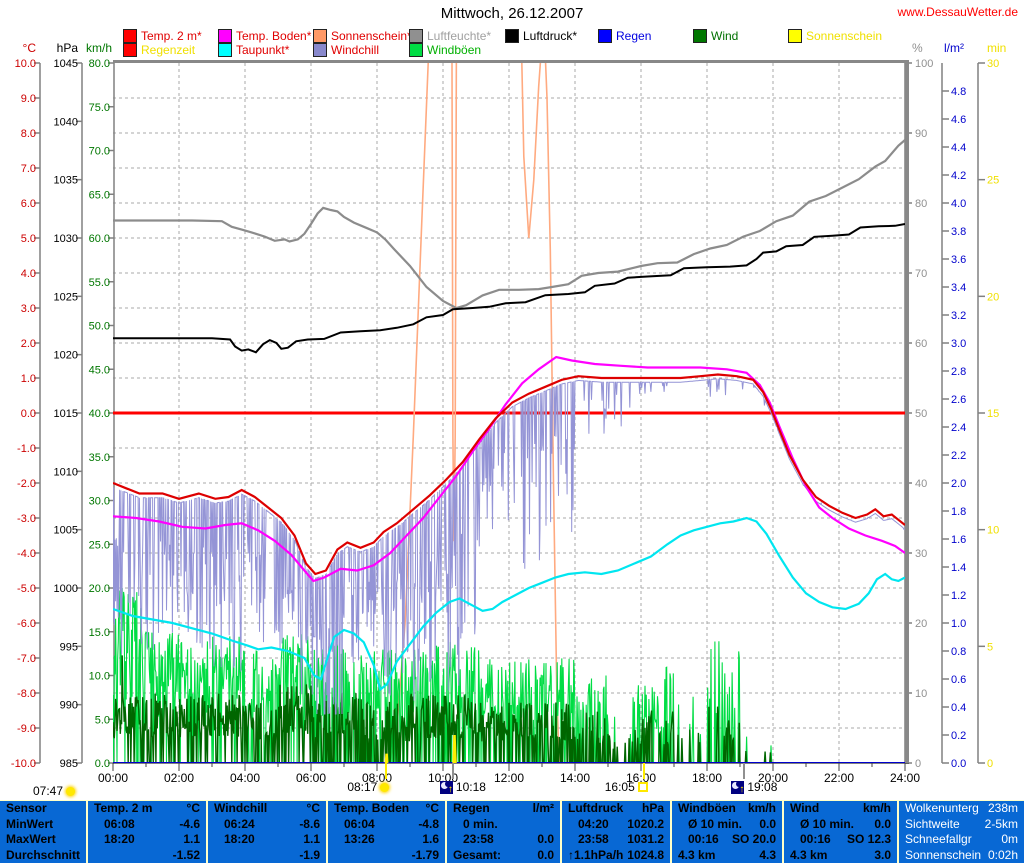 The height and width of the screenshot is (863, 1024). Describe the element at coordinates (474, 413) in the screenshot. I see `series-sonnenschein-berechnet` at that location.